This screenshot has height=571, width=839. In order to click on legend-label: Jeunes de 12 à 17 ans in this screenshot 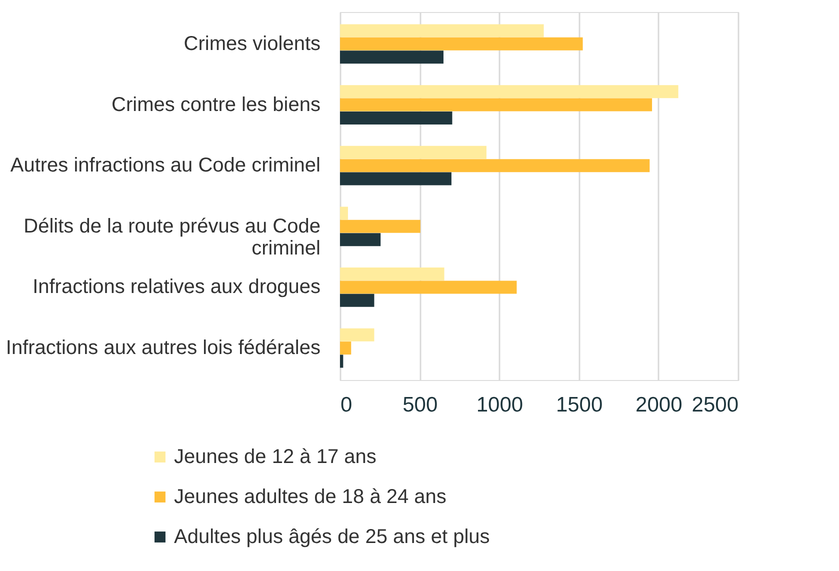, I will do `click(275, 457)`.